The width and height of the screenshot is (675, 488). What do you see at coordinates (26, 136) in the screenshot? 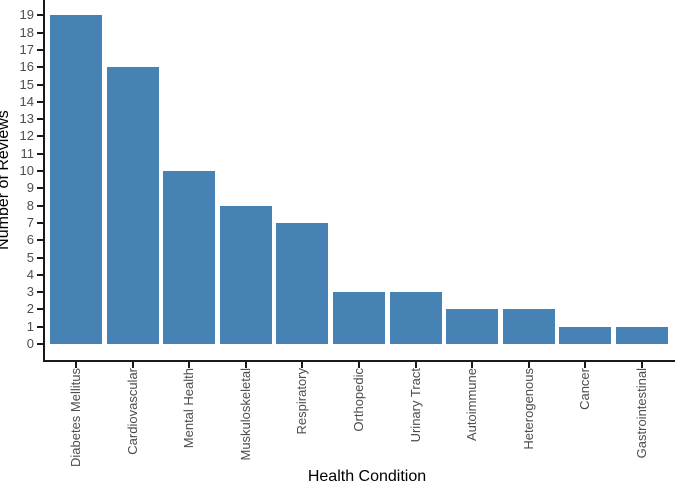
I see `y-tick-label: 12` at bounding box center [26, 136].